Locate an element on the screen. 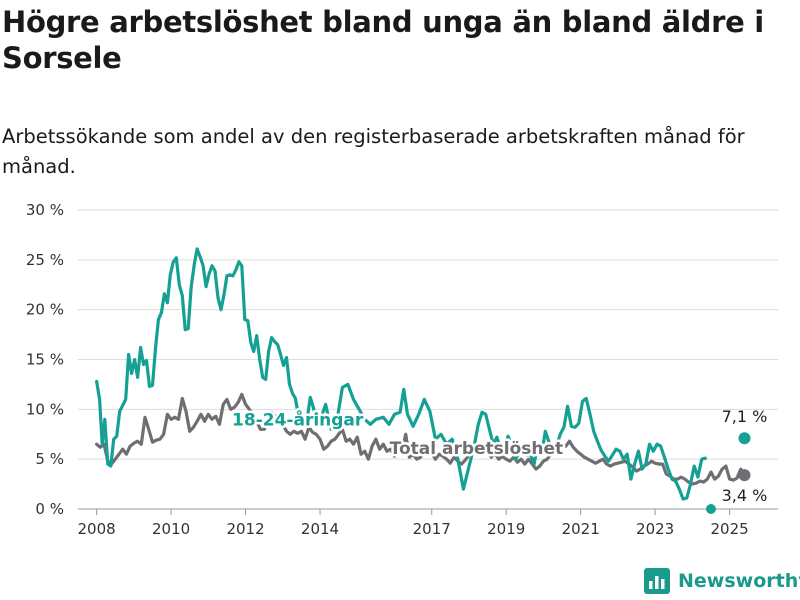 Image resolution: width=800 pixels, height=600 pixels. y-tick-label: 25 % is located at coordinates (45, 260).